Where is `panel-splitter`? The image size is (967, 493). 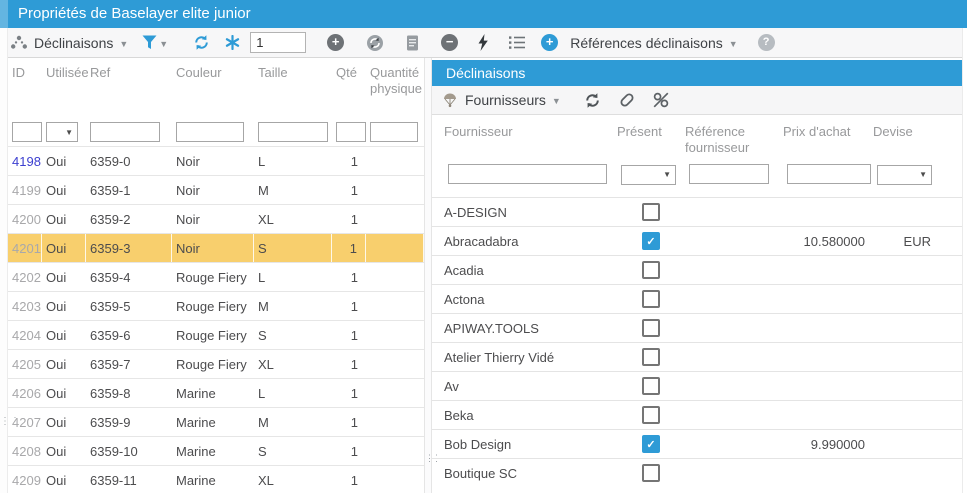
panel-splitter is located at coordinates (428, 275).